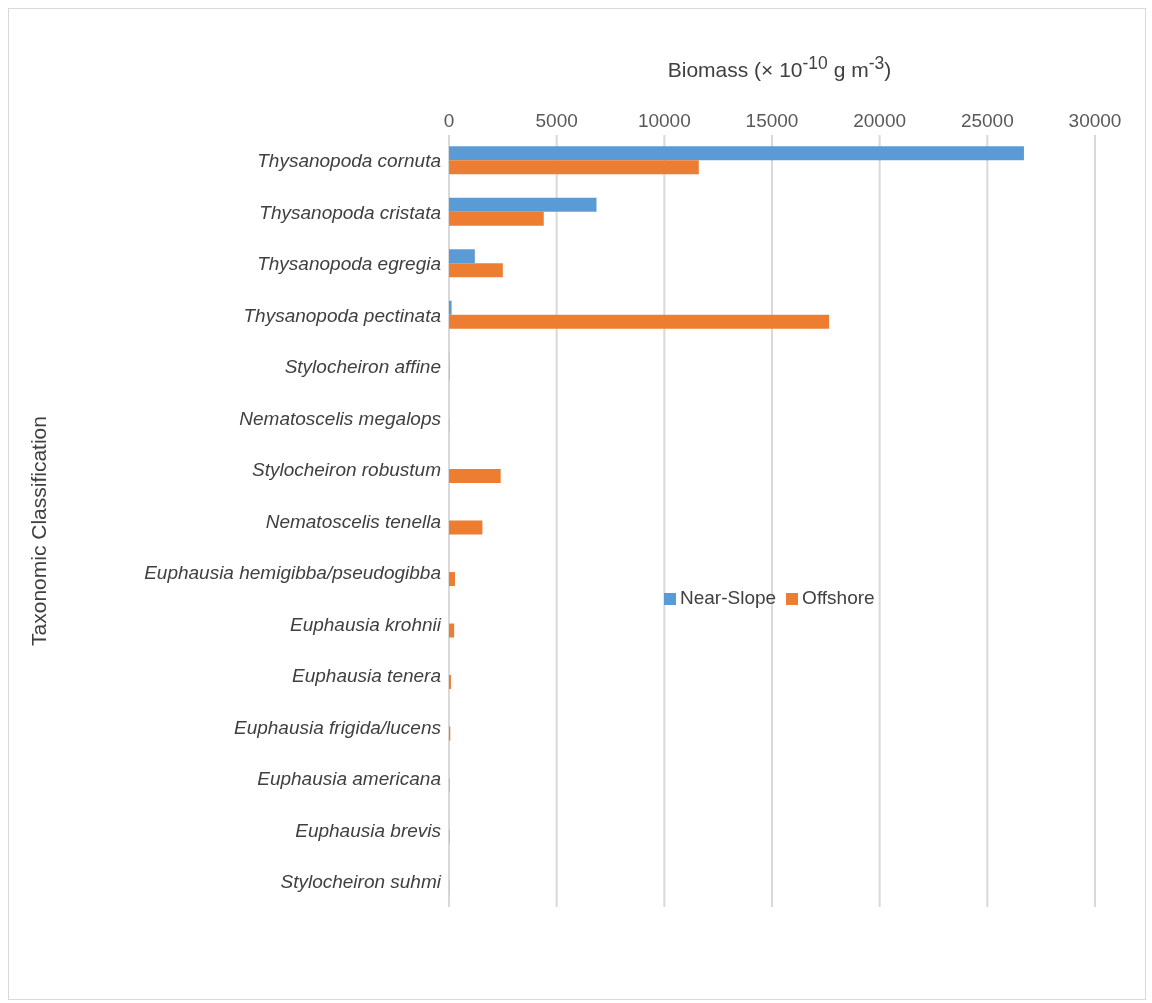 The height and width of the screenshot is (1003, 1152). I want to click on y-tick-label: Thysanopoda egregia, so click(349, 264).